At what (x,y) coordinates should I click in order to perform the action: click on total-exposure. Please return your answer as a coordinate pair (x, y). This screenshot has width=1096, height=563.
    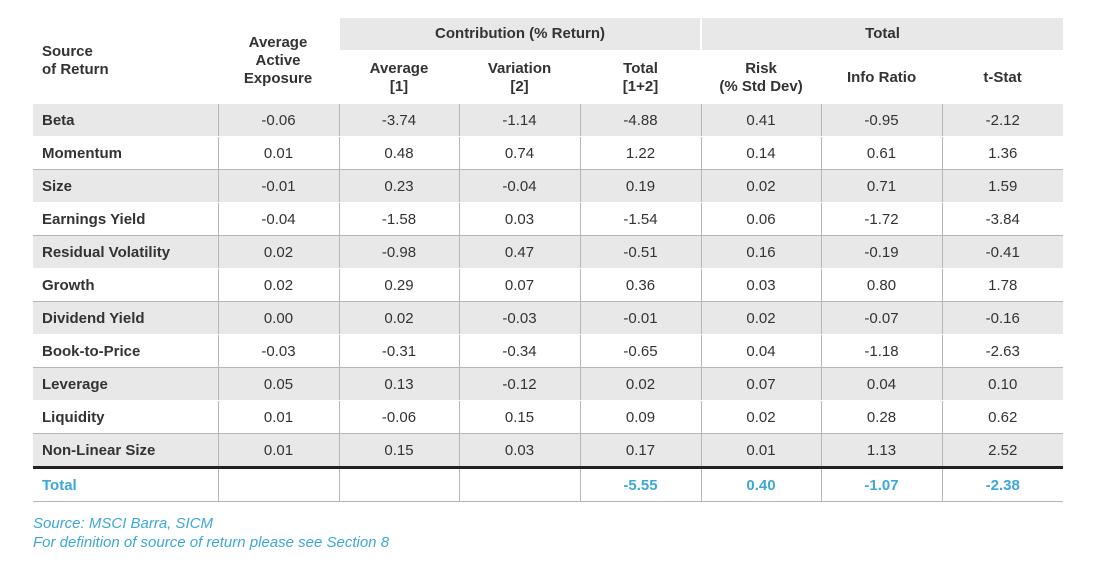
    Looking at the image, I should click on (278, 484).